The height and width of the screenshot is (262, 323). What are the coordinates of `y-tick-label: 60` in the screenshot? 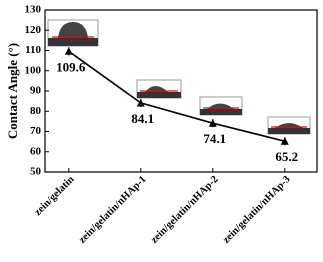 It's located at (36, 151).